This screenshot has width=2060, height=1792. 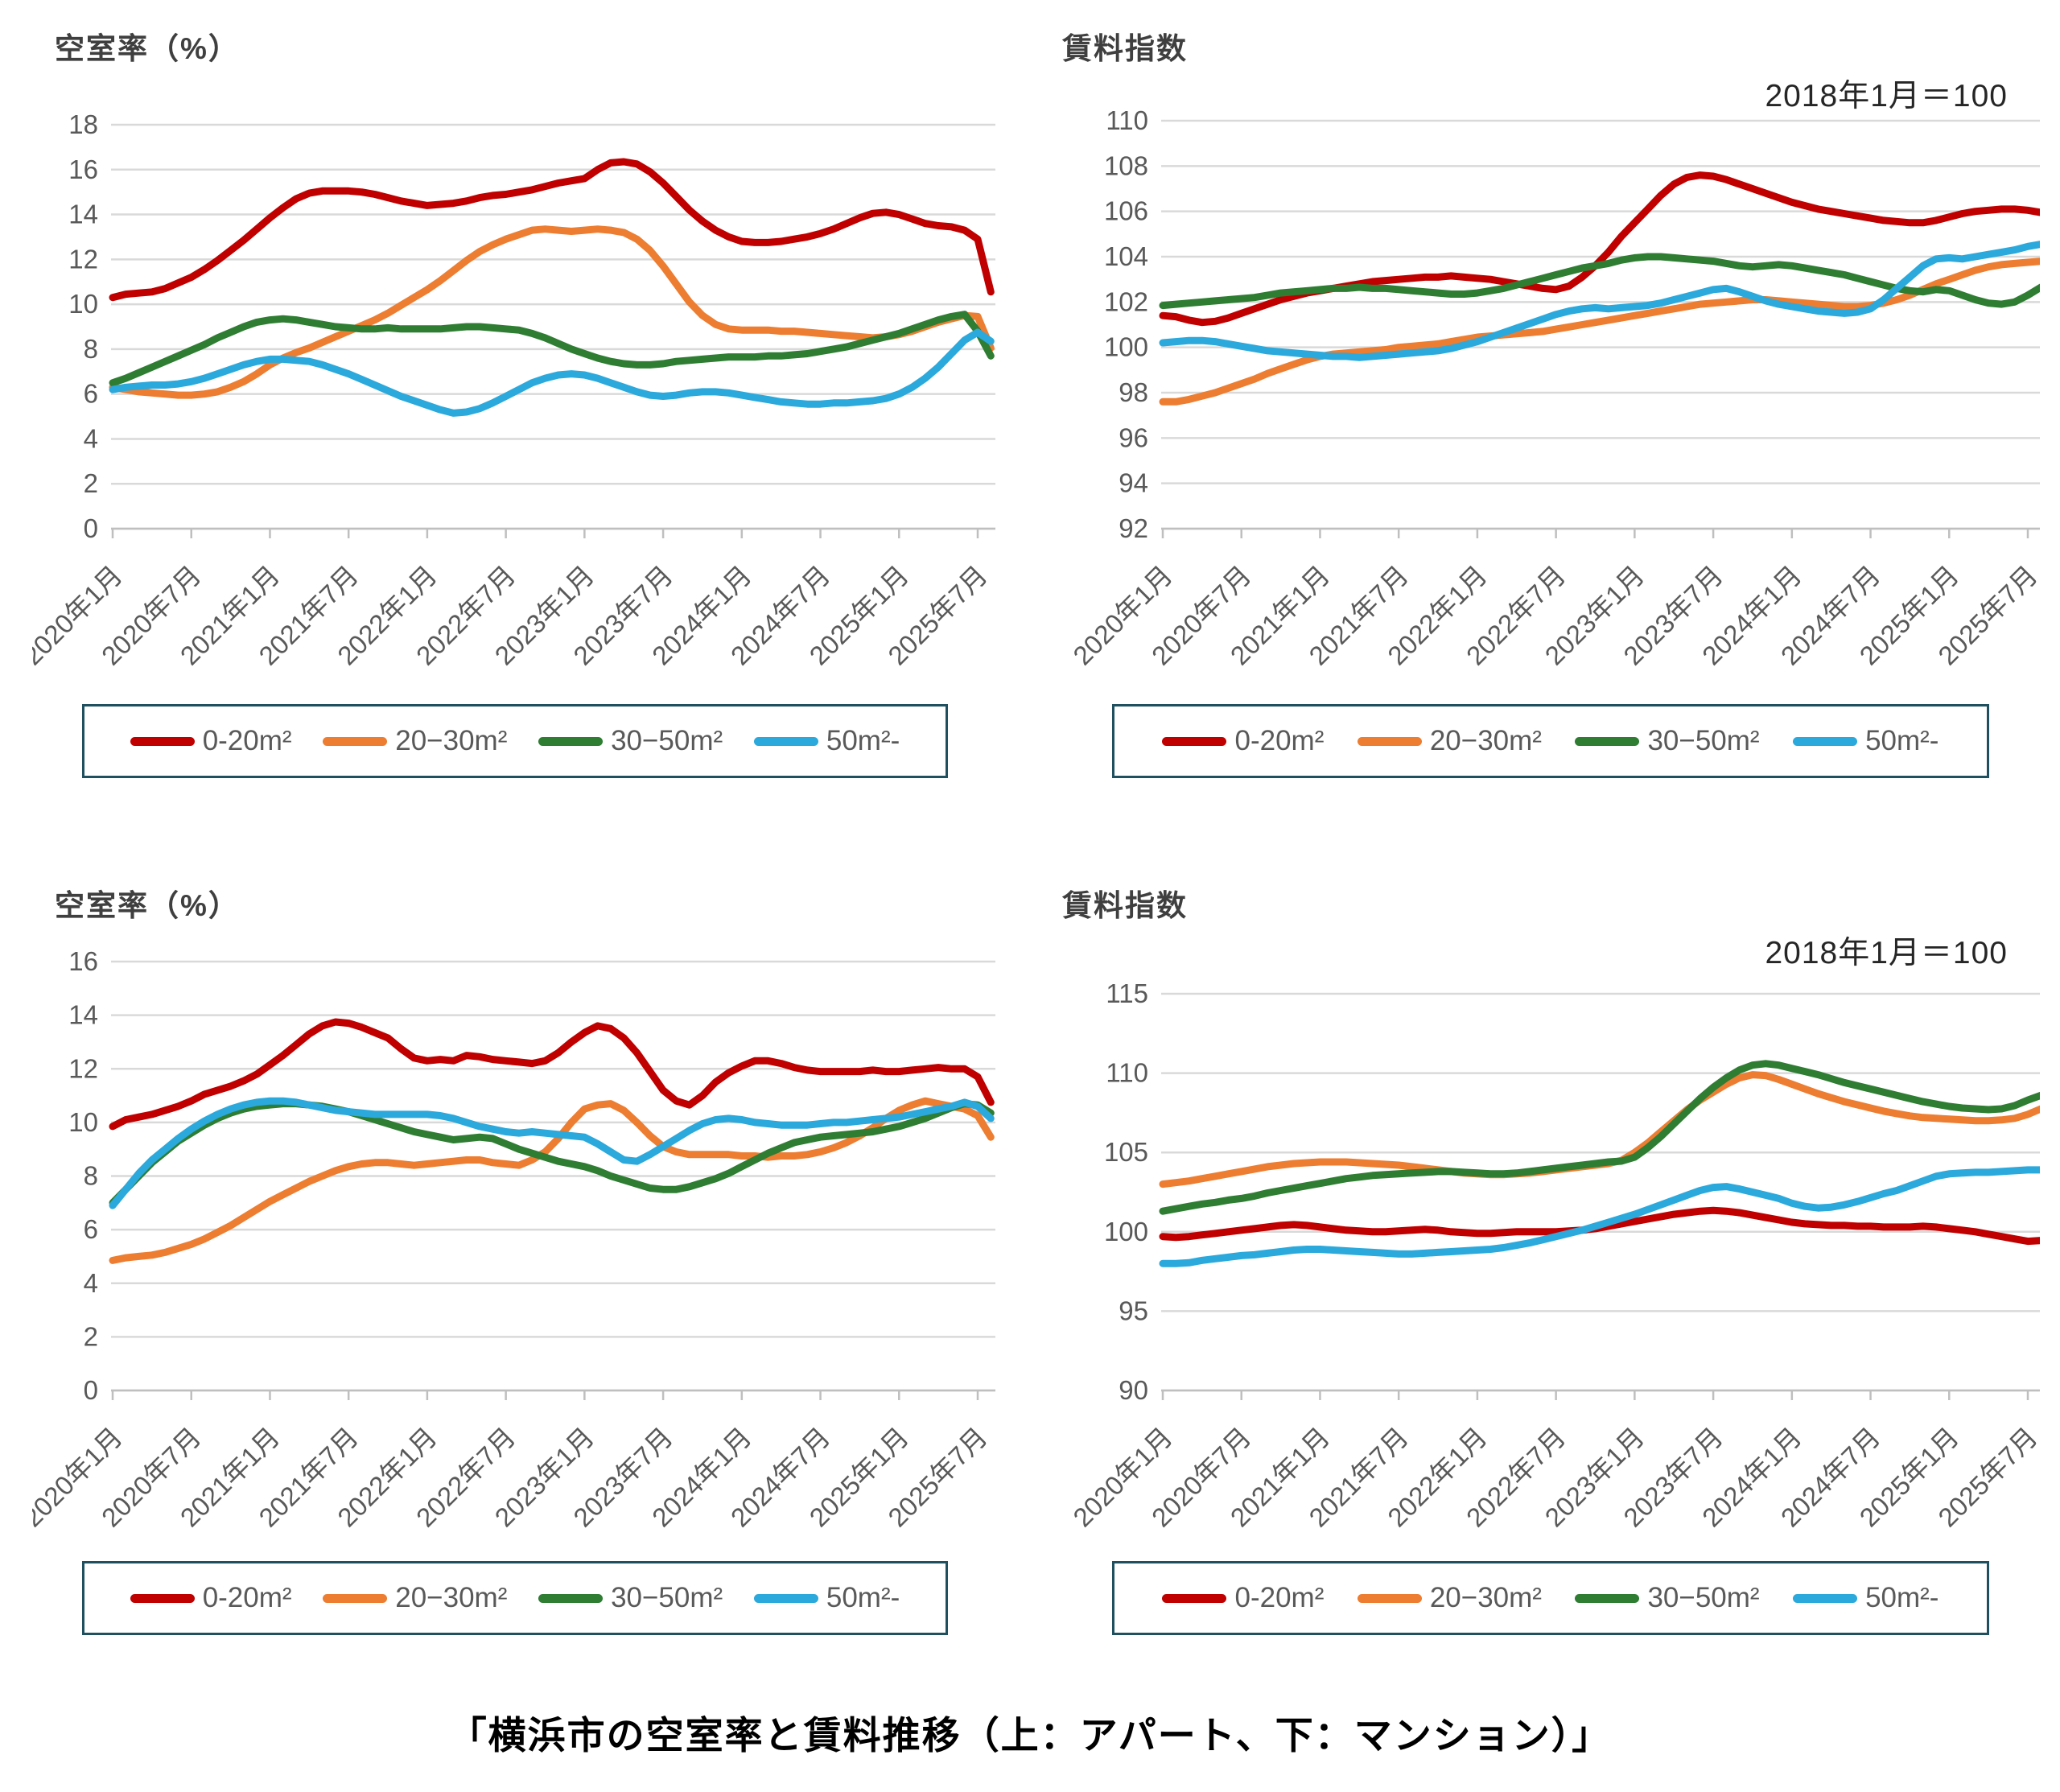 I want to click on series-line-green, so click(x=1599, y=1137).